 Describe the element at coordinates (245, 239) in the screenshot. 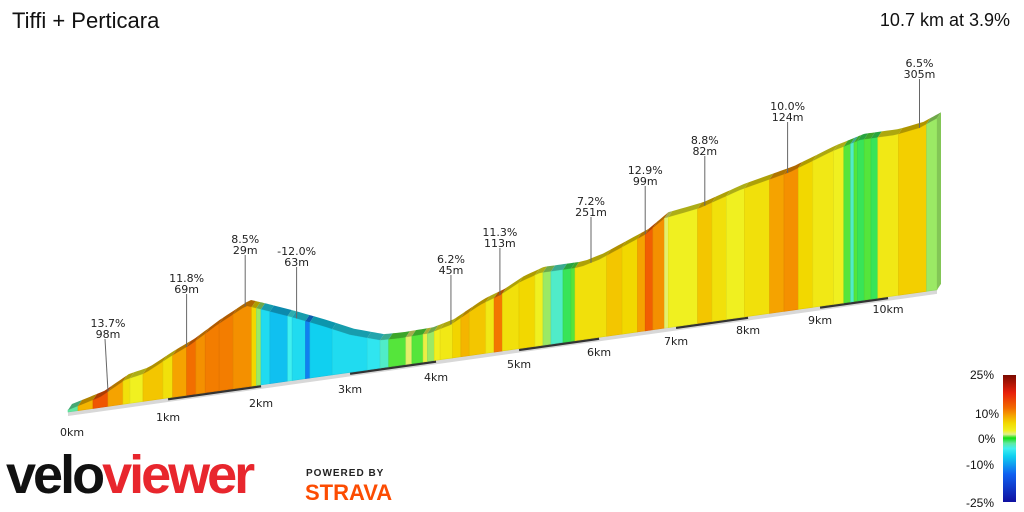

I see `annotation-grade: 8.5%` at that location.